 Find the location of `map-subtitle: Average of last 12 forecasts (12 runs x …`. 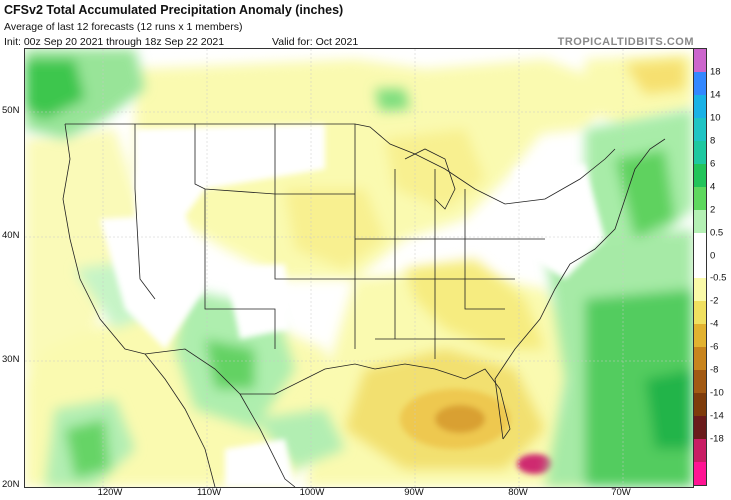

map-subtitle: Average of last 12 forecasts (12 runs x … is located at coordinates (123, 27).